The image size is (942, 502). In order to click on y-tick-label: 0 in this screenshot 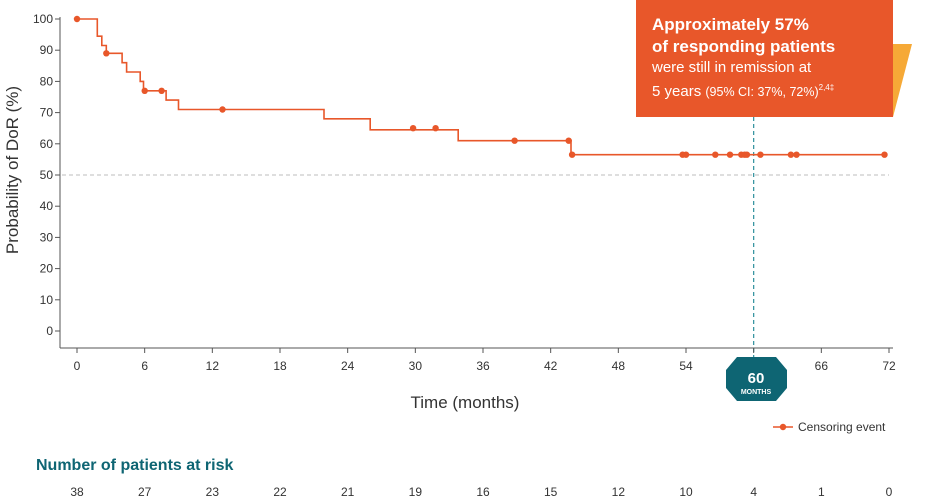, I will do `click(49, 331)`.